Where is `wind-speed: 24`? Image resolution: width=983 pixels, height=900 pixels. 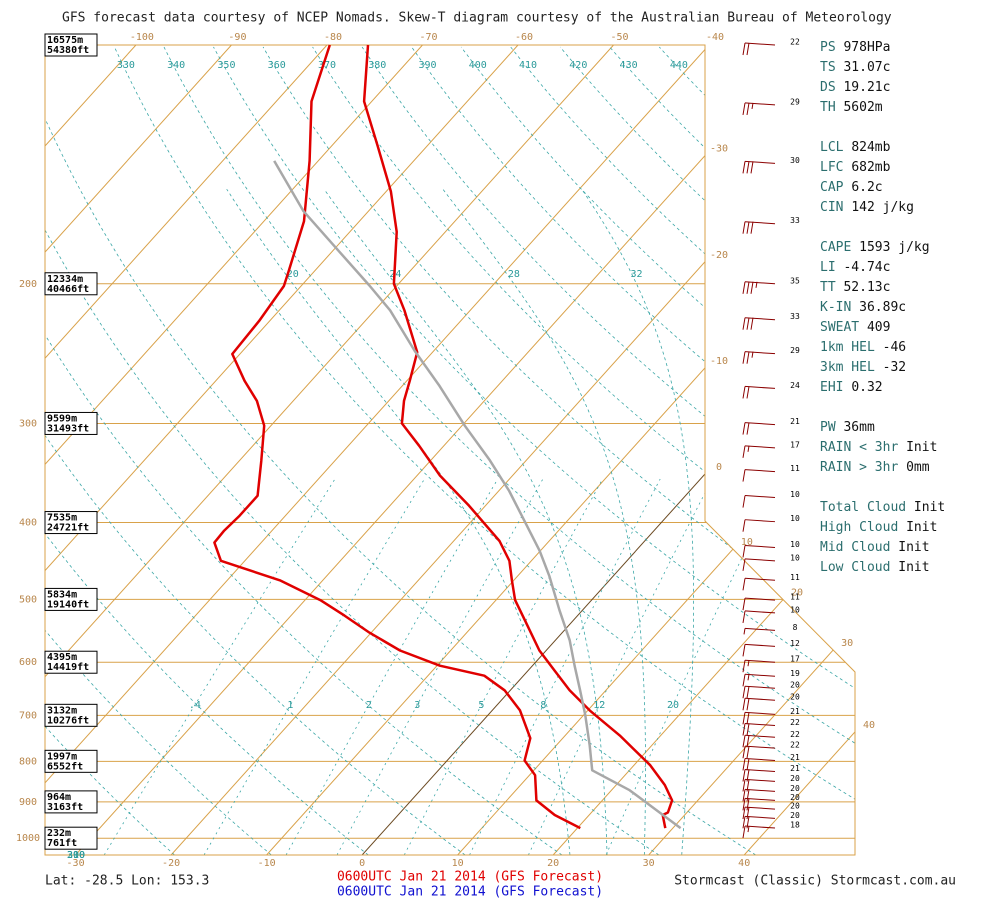
wind-speed: 24 is located at coordinates (795, 385).